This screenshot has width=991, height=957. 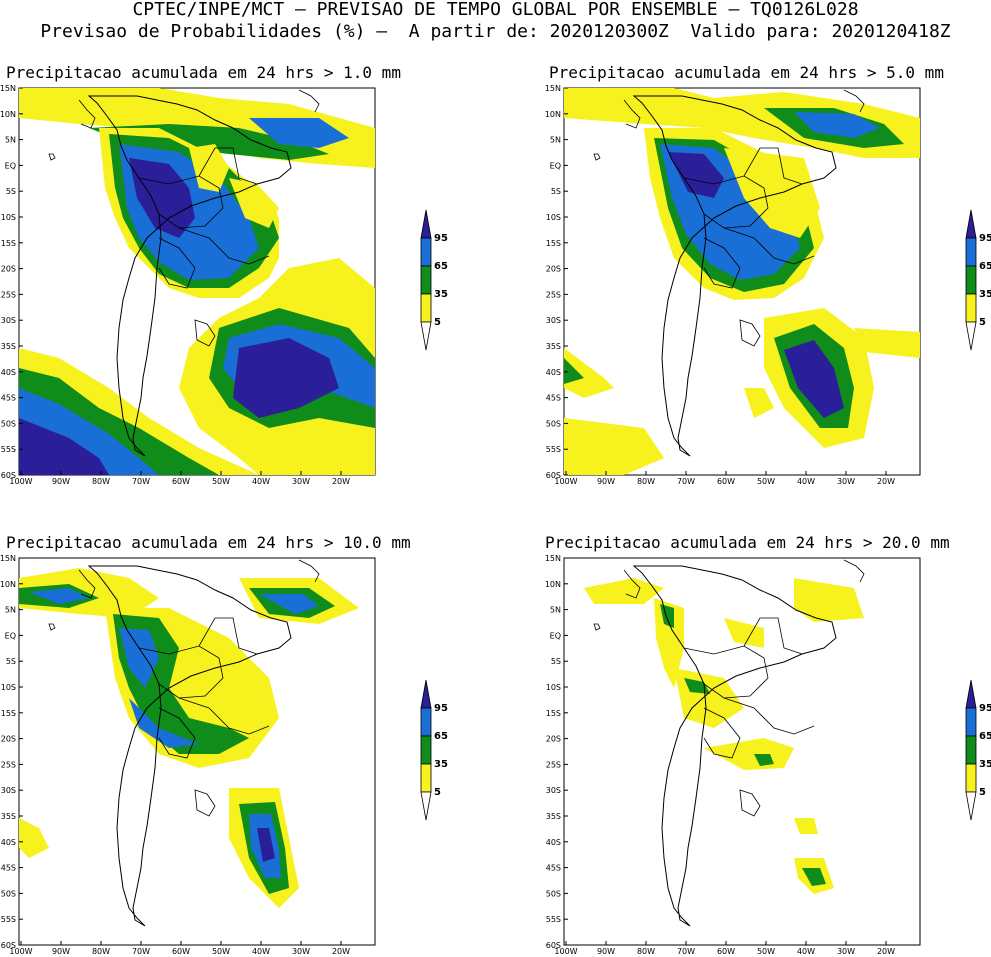 What do you see at coordinates (742, 751) in the screenshot?
I see `map-panel-20mm` at bounding box center [742, 751].